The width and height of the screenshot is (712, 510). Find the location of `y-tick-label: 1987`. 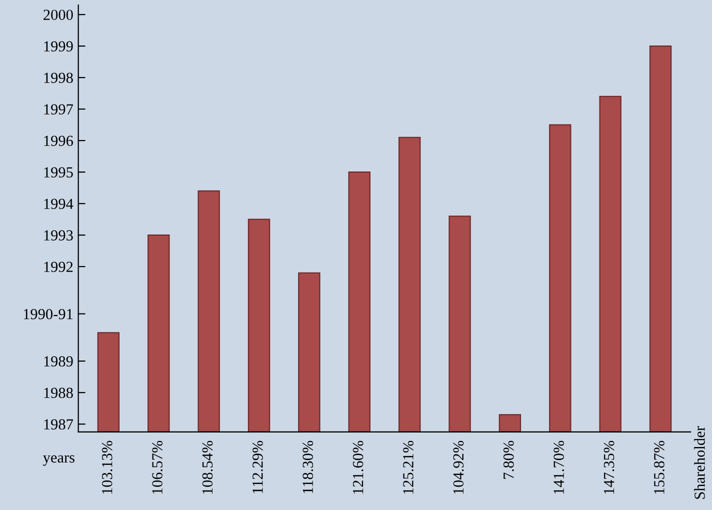

y-tick-label: 1987 is located at coordinates (59, 424).